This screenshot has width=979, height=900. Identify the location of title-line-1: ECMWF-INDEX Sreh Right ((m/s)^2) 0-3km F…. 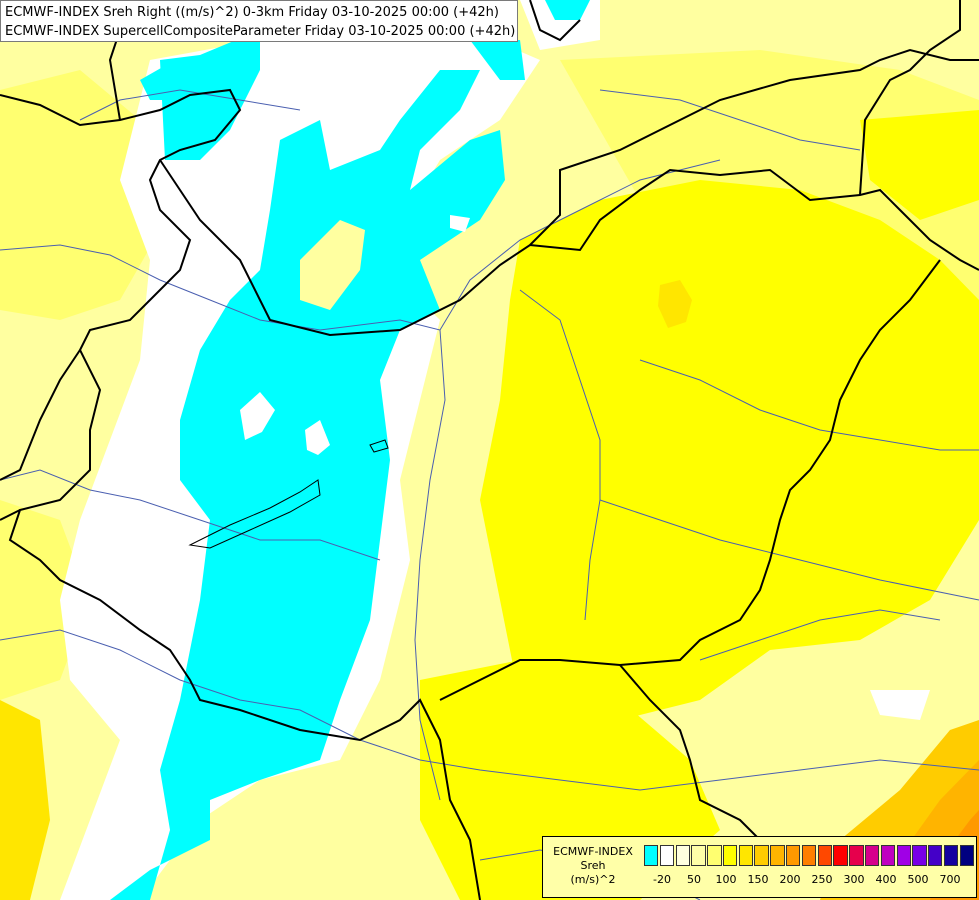
(252, 12).